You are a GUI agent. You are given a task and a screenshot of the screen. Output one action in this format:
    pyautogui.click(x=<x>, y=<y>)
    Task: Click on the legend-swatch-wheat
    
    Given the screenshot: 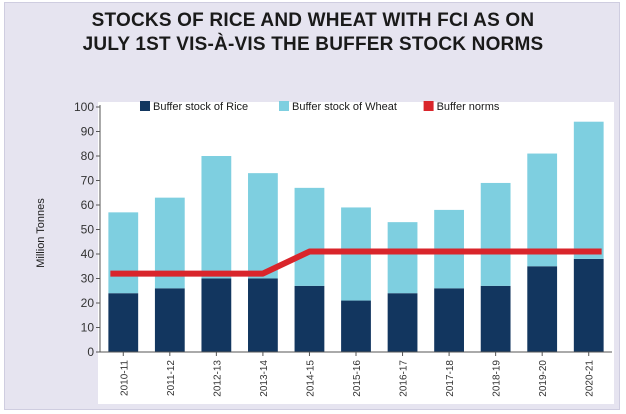 What is the action you would take?
    pyautogui.click(x=284, y=106)
    